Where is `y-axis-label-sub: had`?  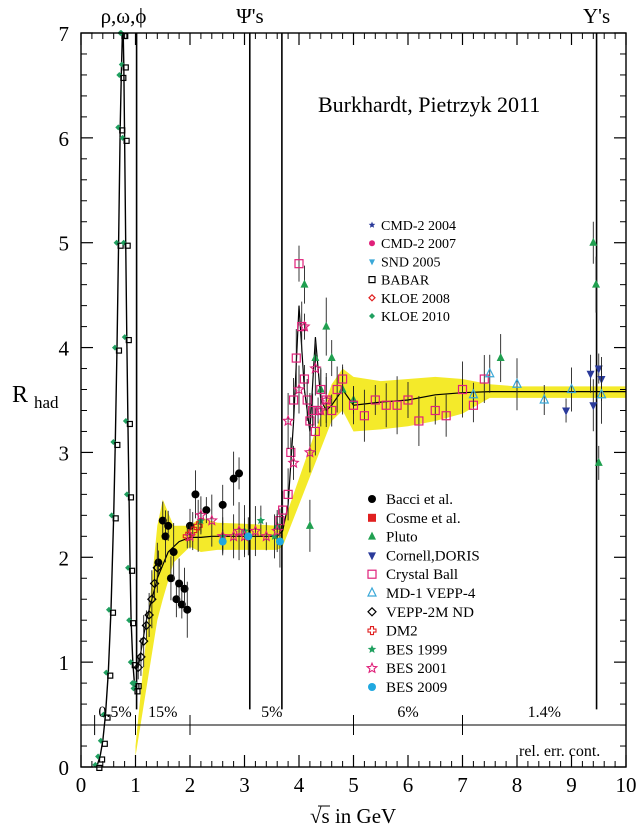 y-axis-label-sub: had is located at coordinates (46, 402).